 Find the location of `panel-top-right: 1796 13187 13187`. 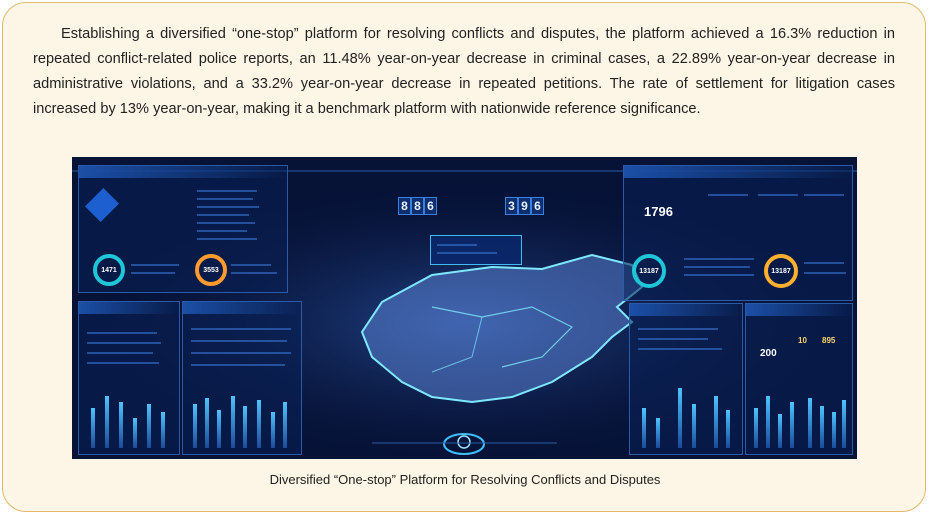

panel-top-right: 1796 13187 13187 is located at coordinates (738, 233).